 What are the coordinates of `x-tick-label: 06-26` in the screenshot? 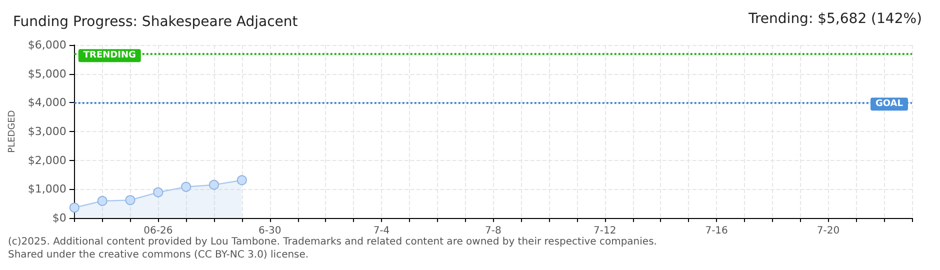 It's located at (158, 231).